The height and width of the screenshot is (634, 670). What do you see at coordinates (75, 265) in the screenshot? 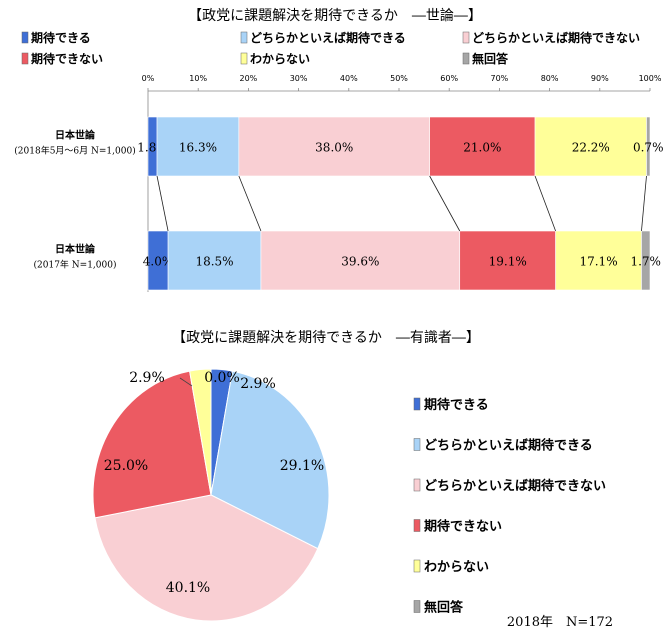
I see `bar-category-sublabel: (2017年 N=1,000)` at bounding box center [75, 265].